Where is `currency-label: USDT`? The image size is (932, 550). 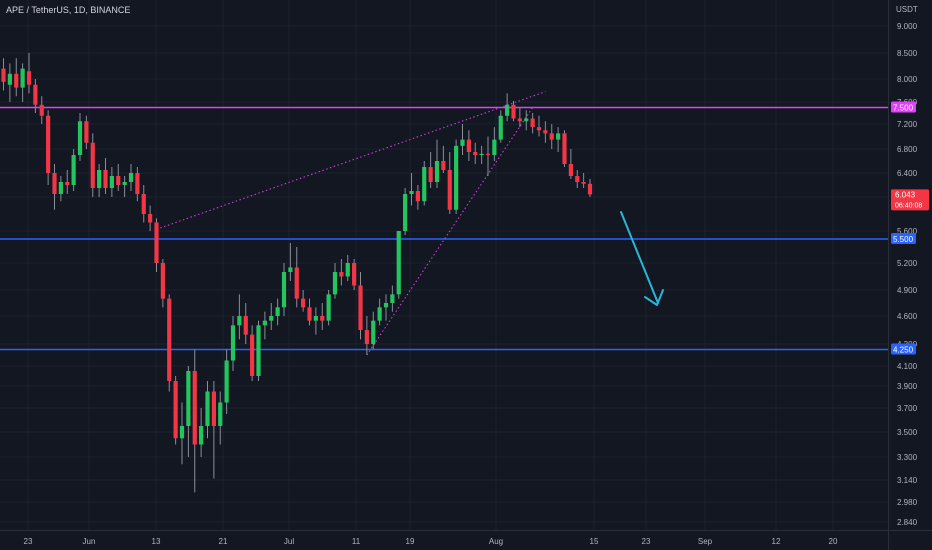 currency-label: USDT is located at coordinates (907, 9).